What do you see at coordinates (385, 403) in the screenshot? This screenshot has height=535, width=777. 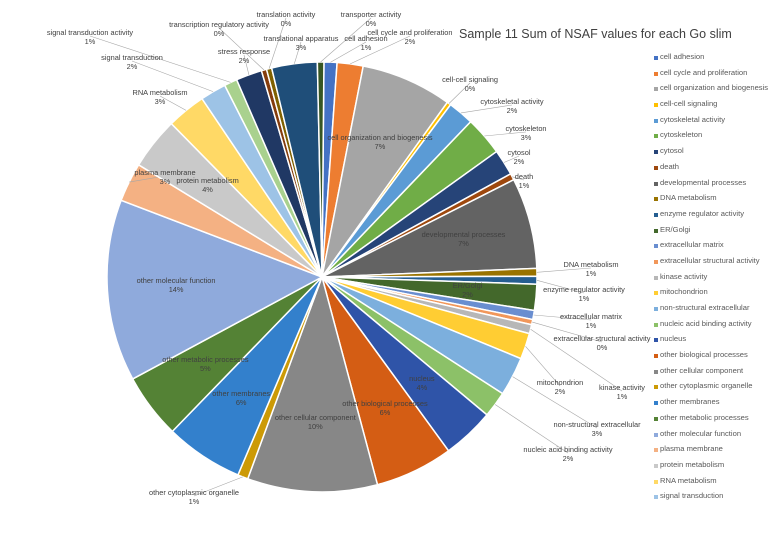 I see `data-label-name: other biological processes` at bounding box center [385, 403].